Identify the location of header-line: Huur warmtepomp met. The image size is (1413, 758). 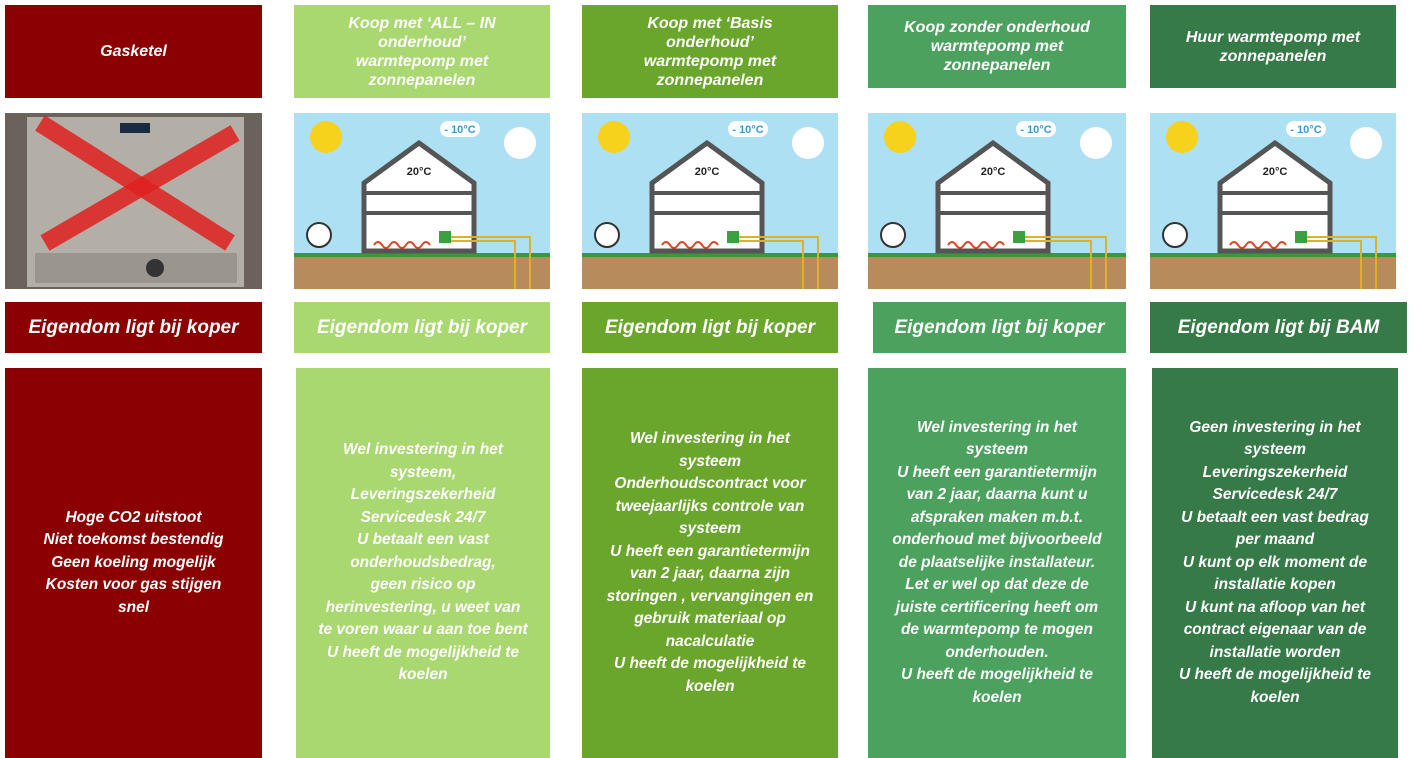
(1273, 37).